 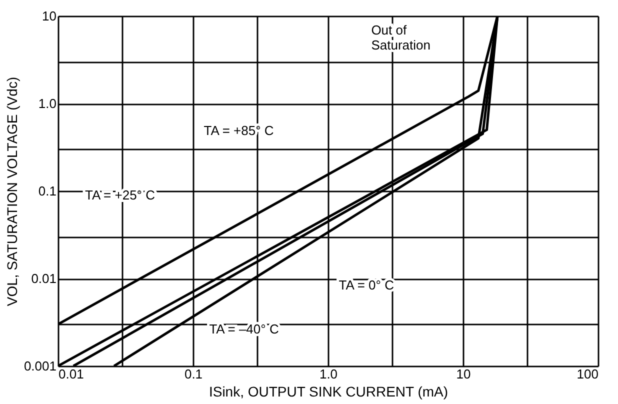 What do you see at coordinates (71, 374) in the screenshot?
I see `x-tick-label: 0.01` at bounding box center [71, 374].